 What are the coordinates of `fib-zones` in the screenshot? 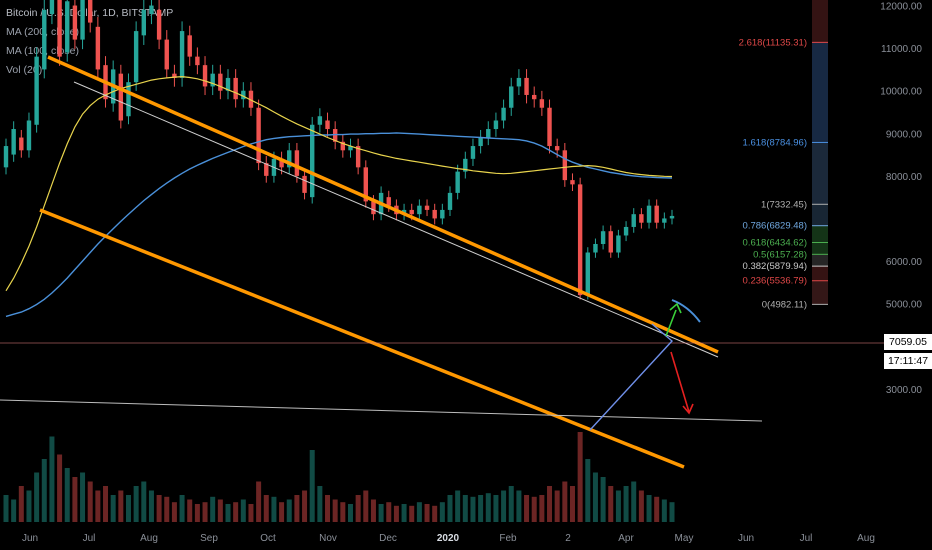 It's located at (820, 152).